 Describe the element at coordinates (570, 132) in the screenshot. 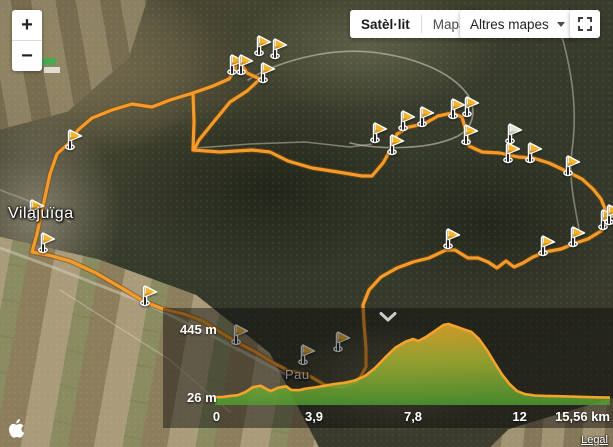

I see `road-right-vertical` at that location.